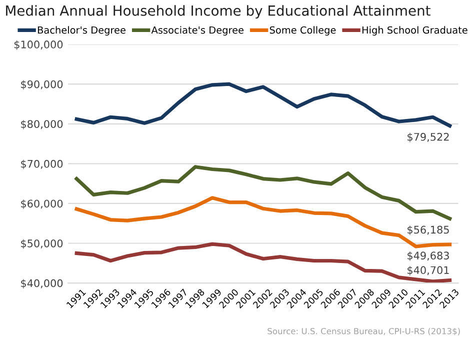  I want to click on data-label: $40,701, so click(428, 271).